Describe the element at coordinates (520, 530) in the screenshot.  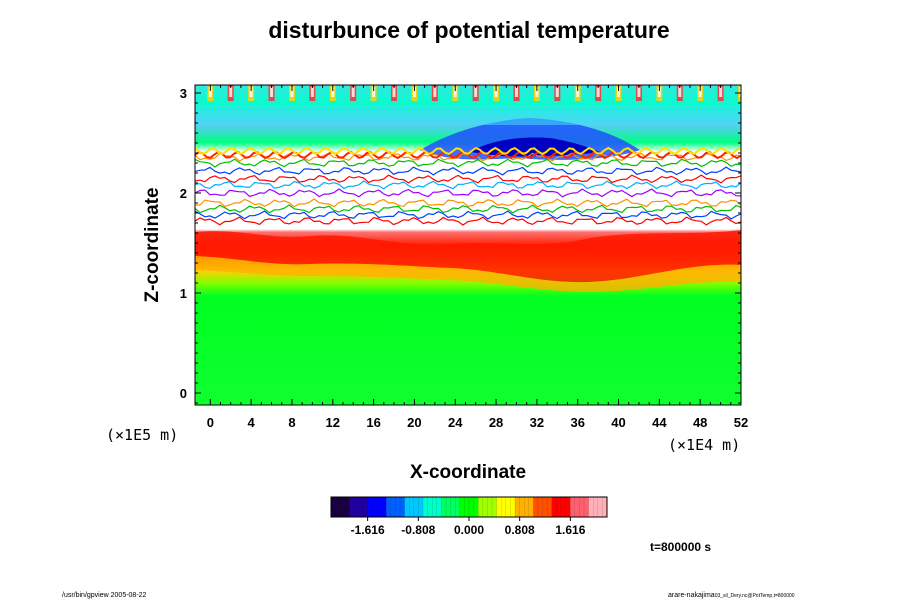
I see `colorbar-tick-label: 0.808` at that location.